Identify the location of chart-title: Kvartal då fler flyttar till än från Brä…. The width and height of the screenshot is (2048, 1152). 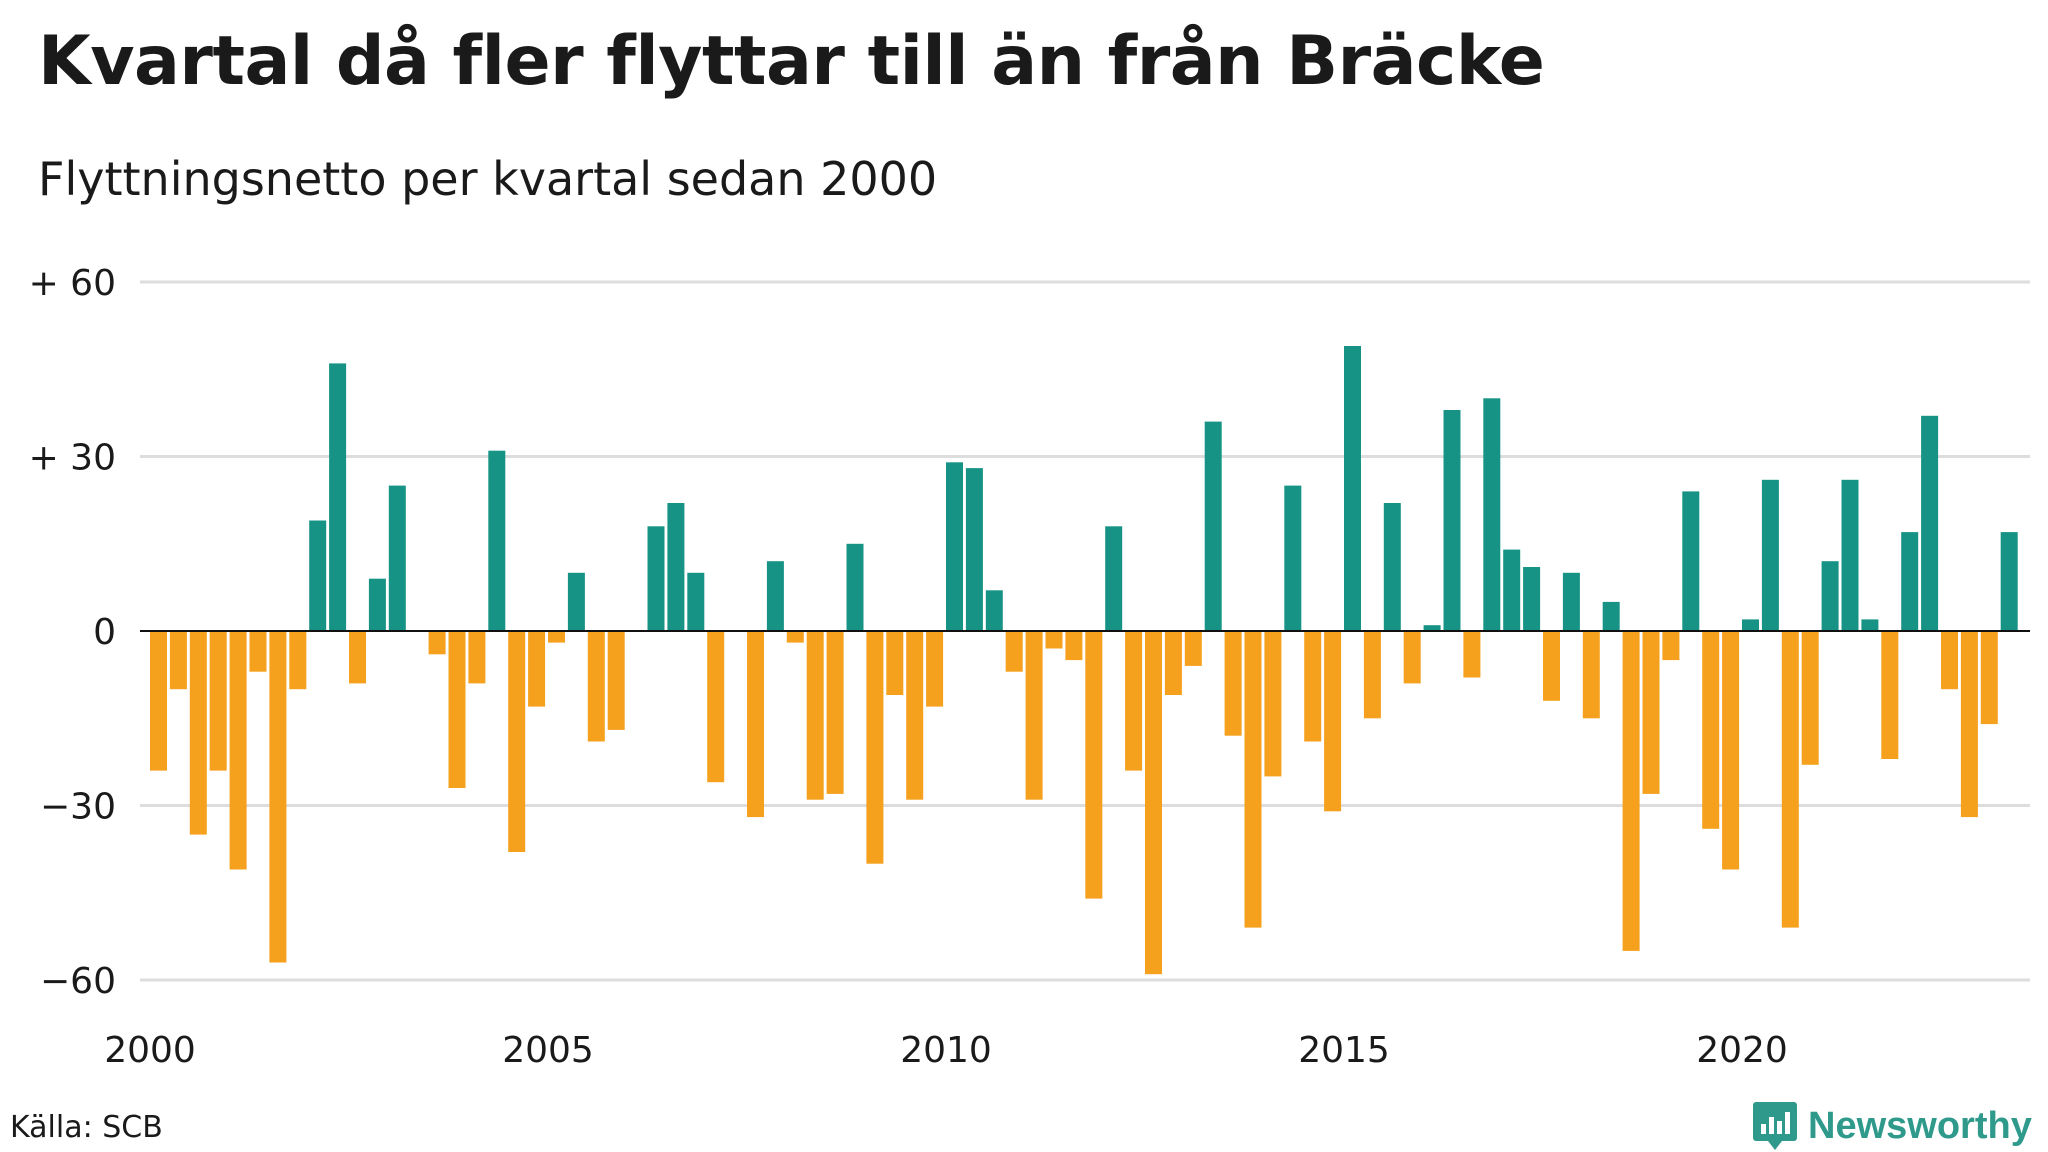
(791, 61).